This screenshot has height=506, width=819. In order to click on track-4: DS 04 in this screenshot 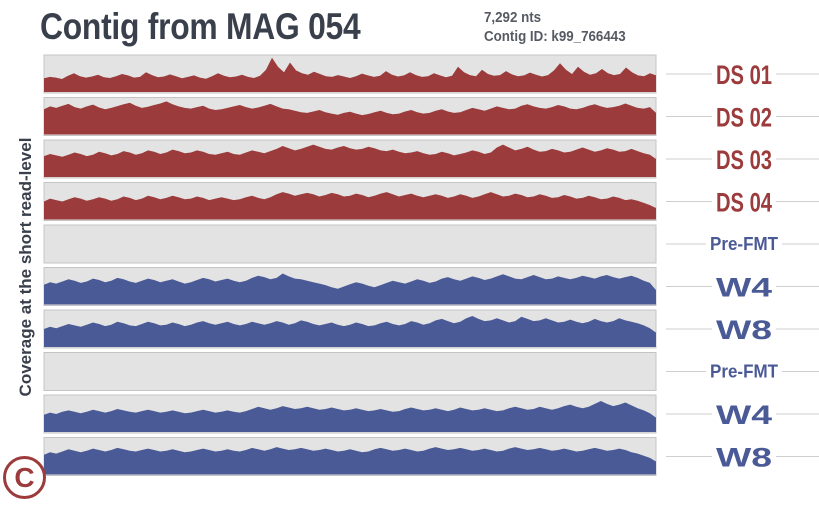, I will do `click(431, 201)`.